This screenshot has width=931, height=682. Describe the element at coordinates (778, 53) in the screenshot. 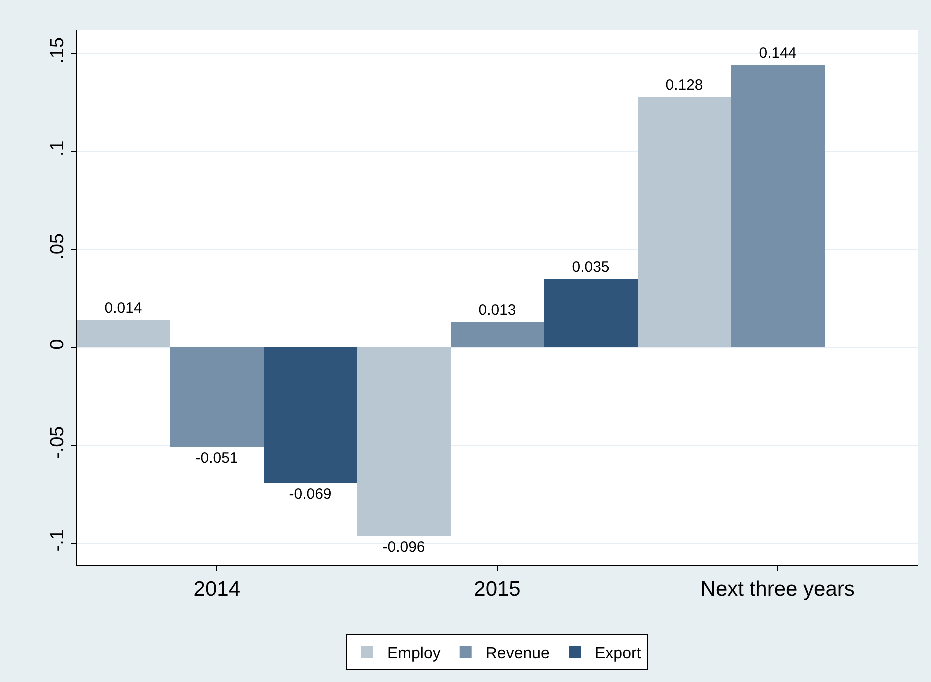

I see `data-label: 0.144` at that location.